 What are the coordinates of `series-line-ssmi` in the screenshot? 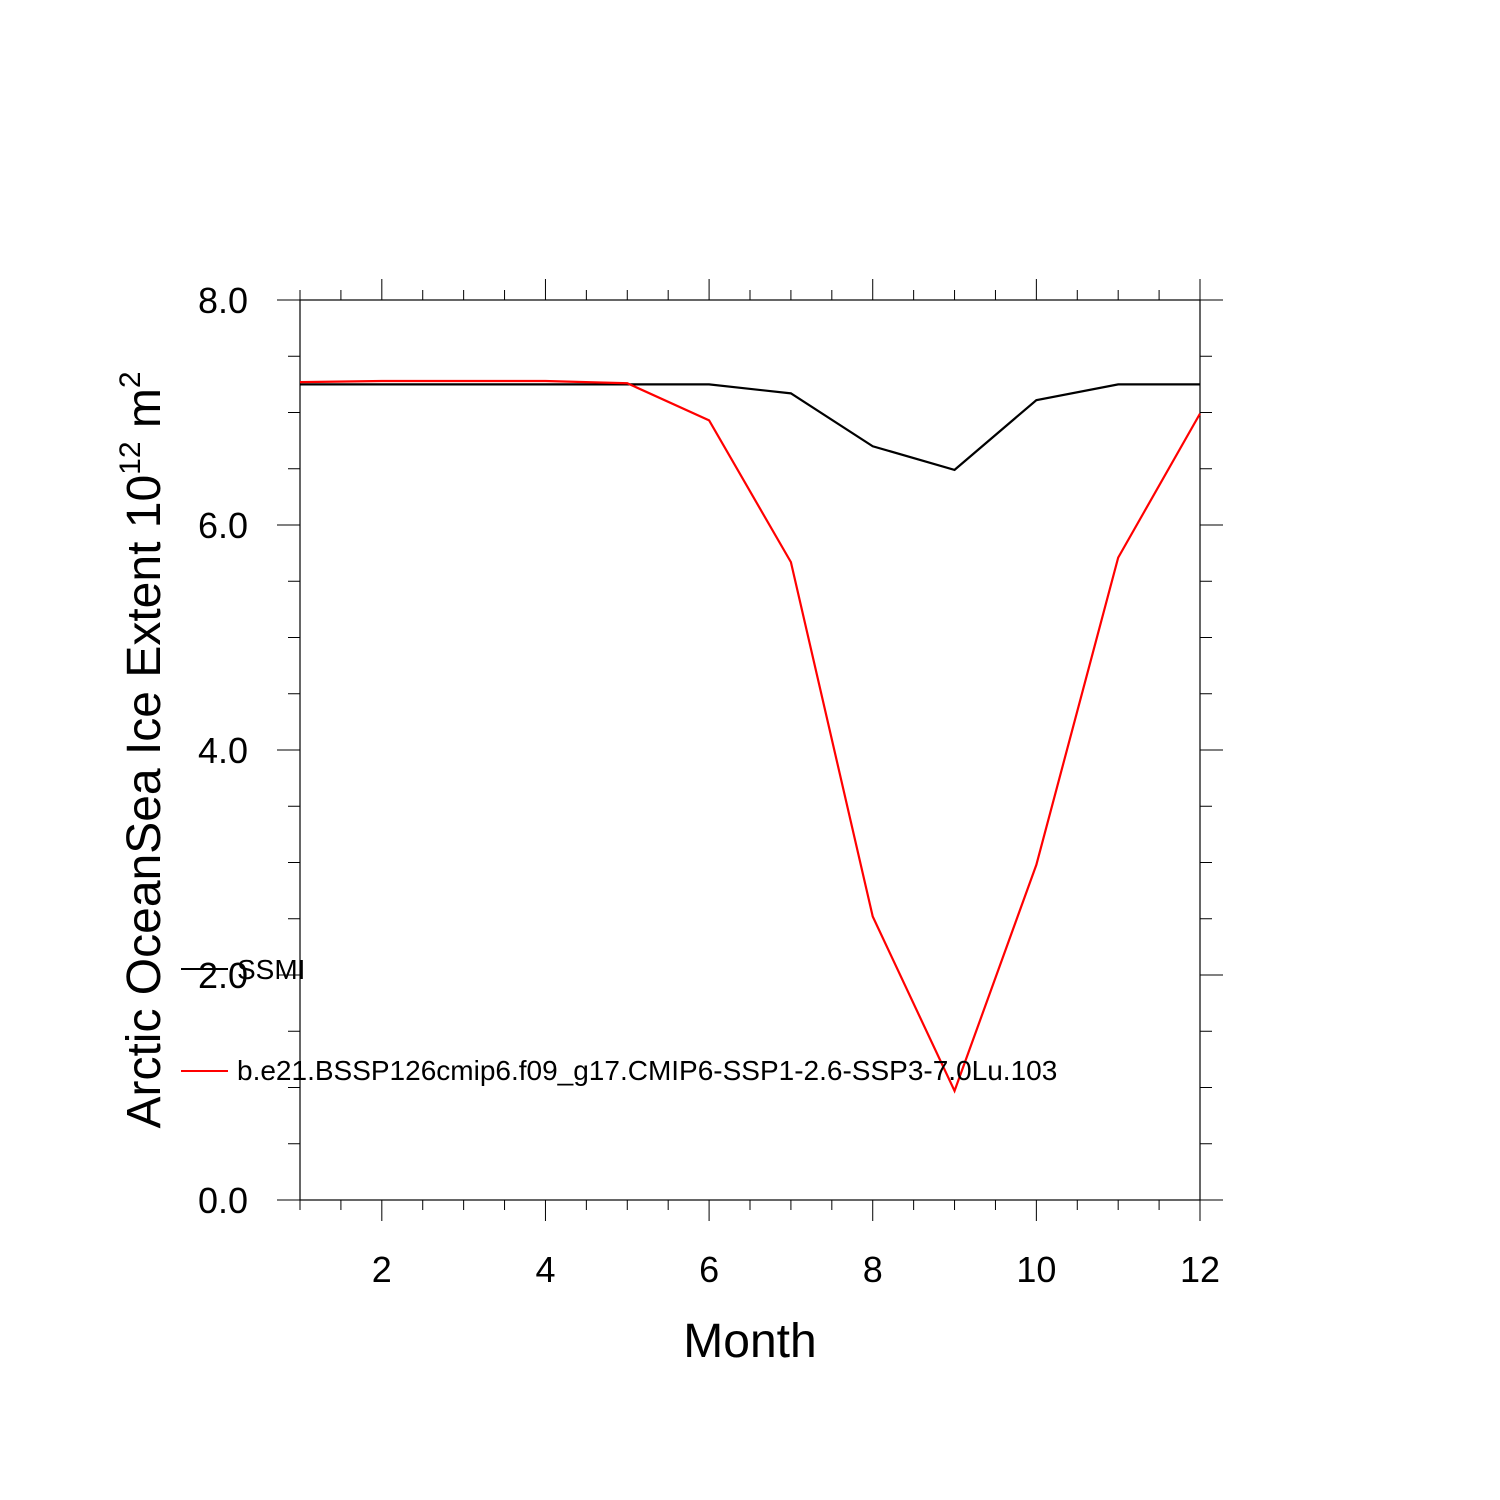 It's located at (750, 427).